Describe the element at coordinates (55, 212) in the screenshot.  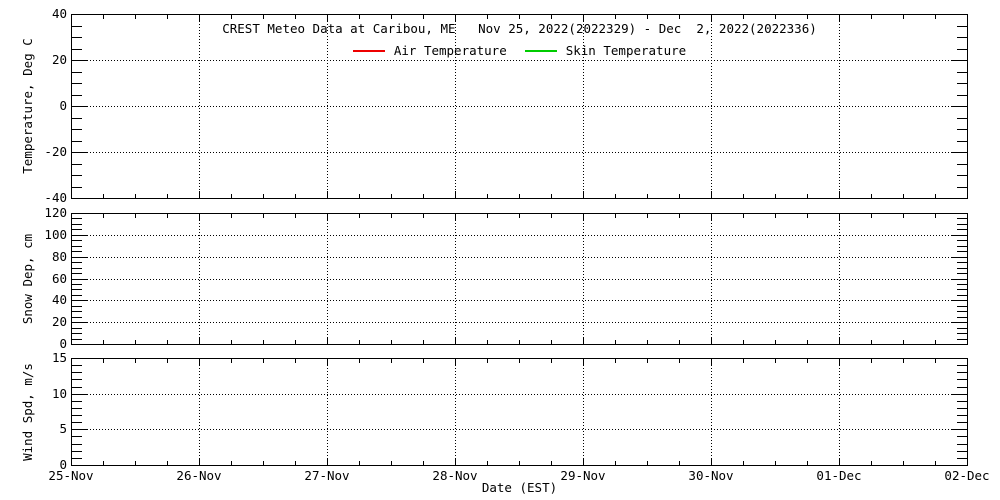
I see `y-tick-label: 120` at that location.